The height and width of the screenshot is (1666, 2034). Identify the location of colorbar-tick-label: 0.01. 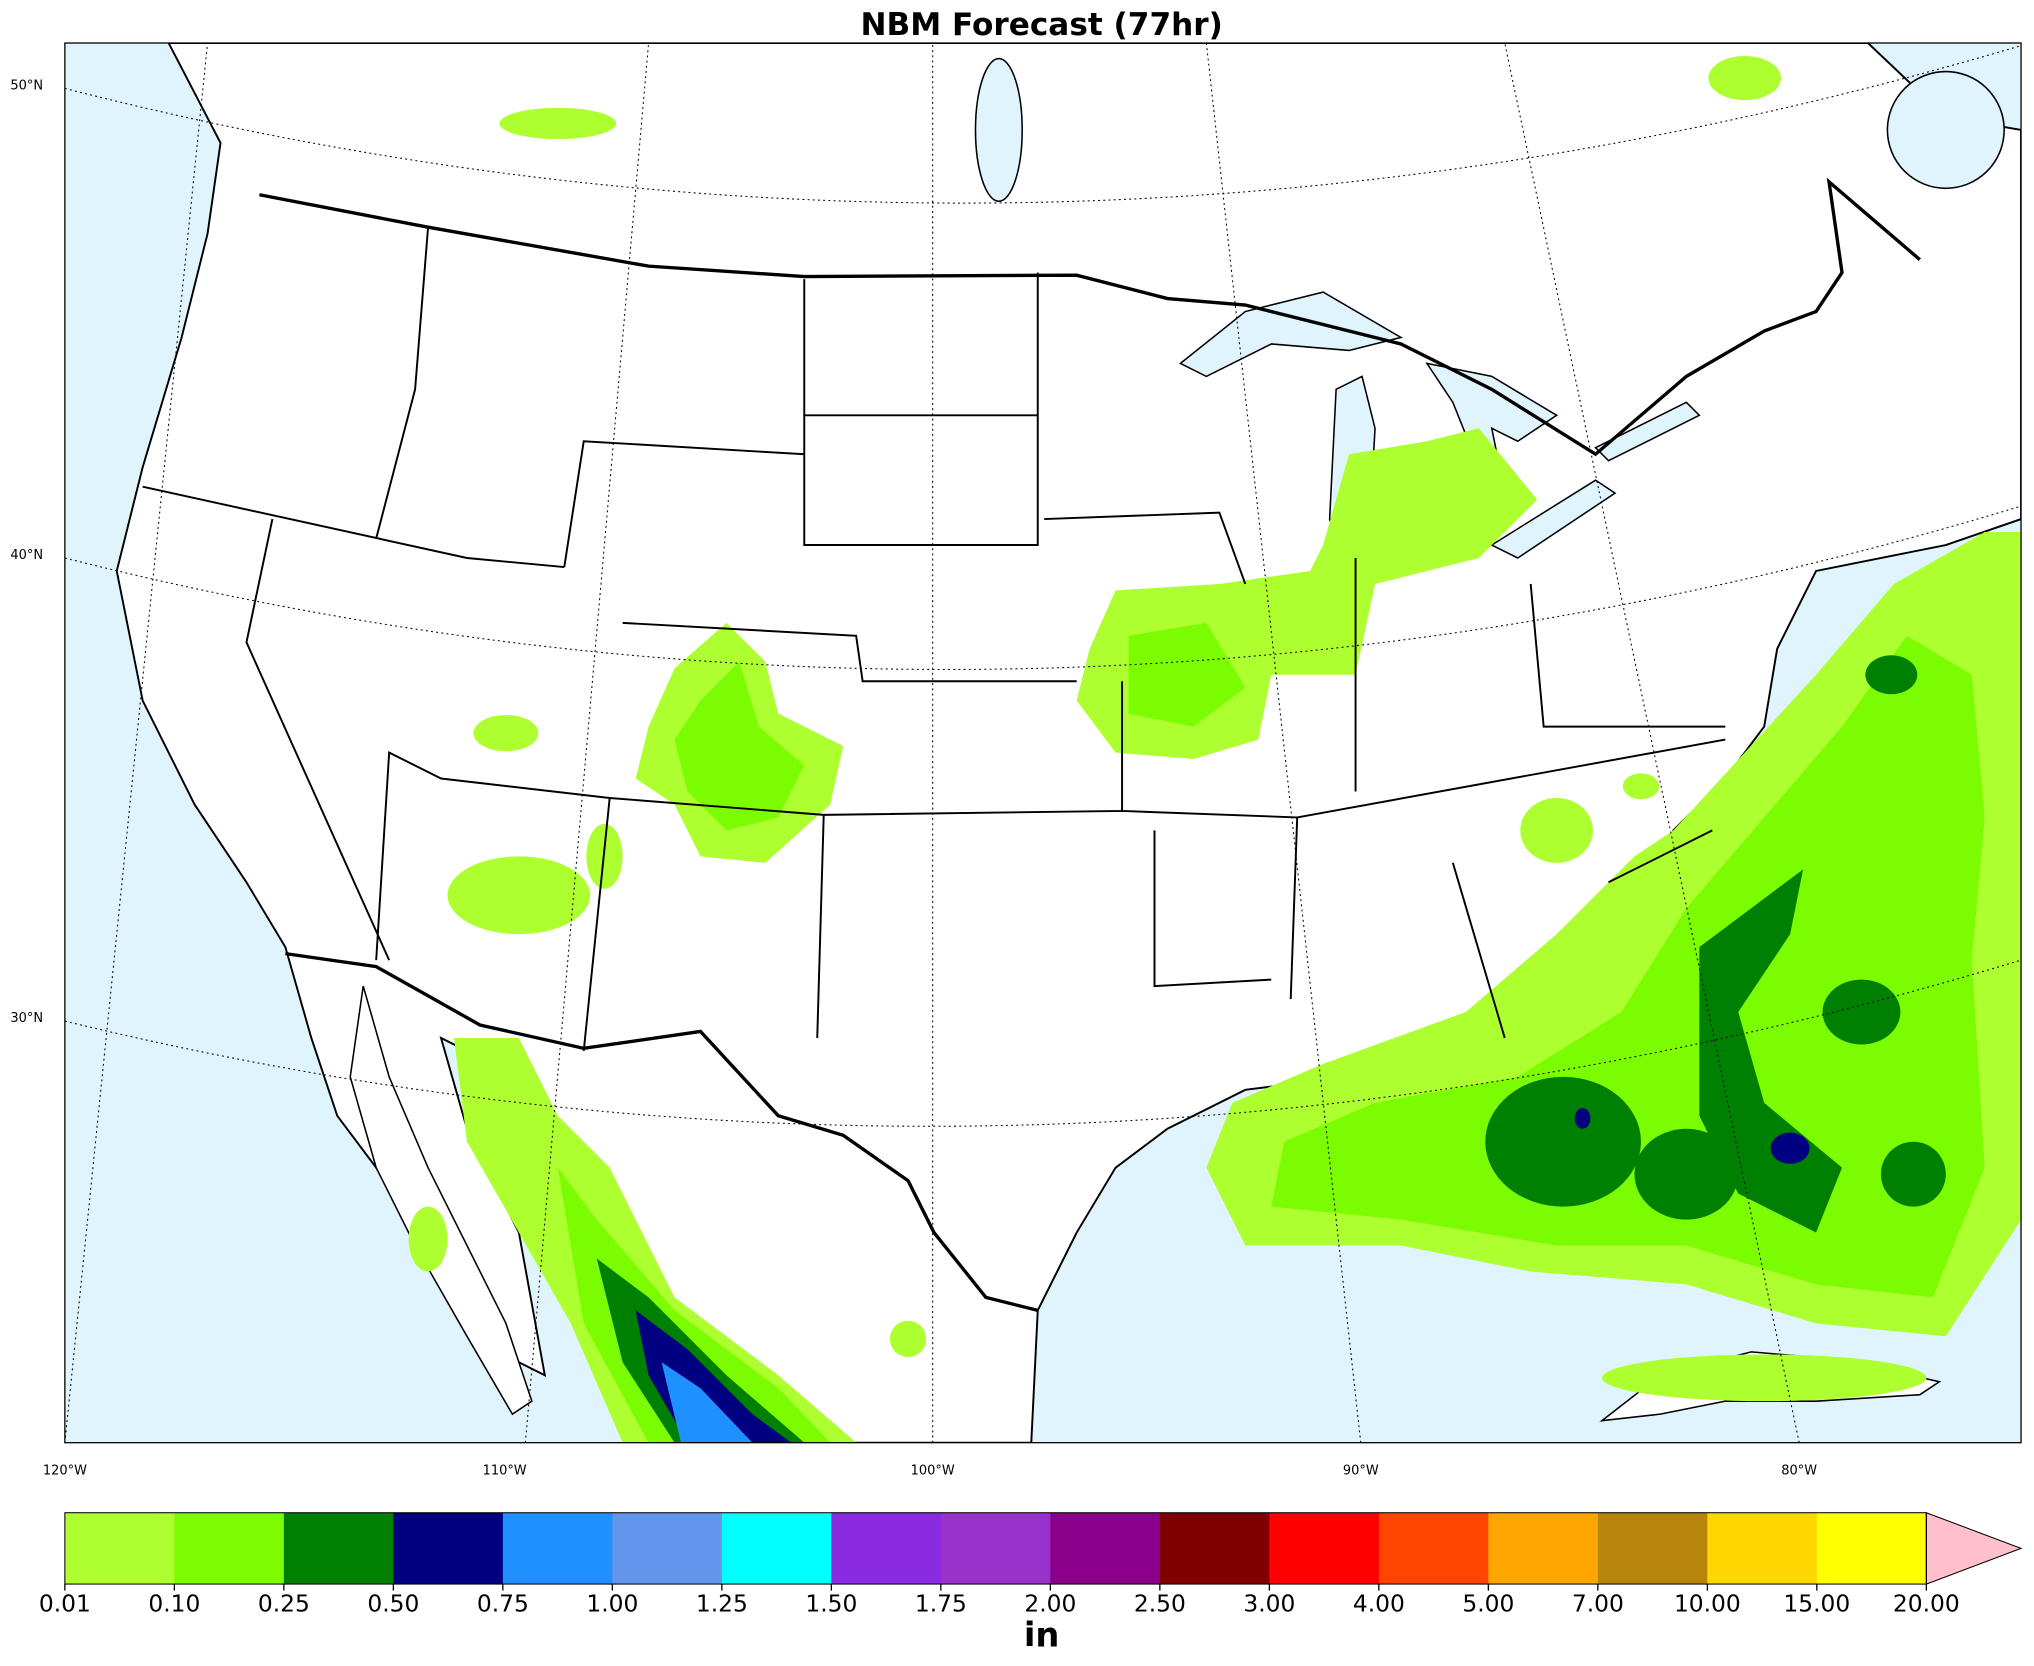
(65, 1603).